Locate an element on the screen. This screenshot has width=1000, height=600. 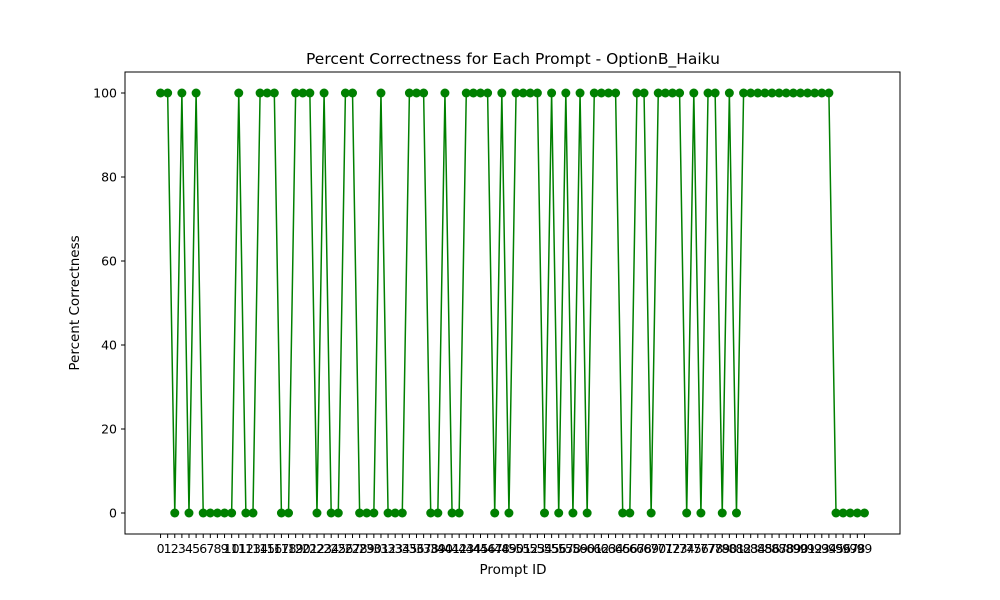
x-tick-label: 95 is located at coordinates (836, 548).